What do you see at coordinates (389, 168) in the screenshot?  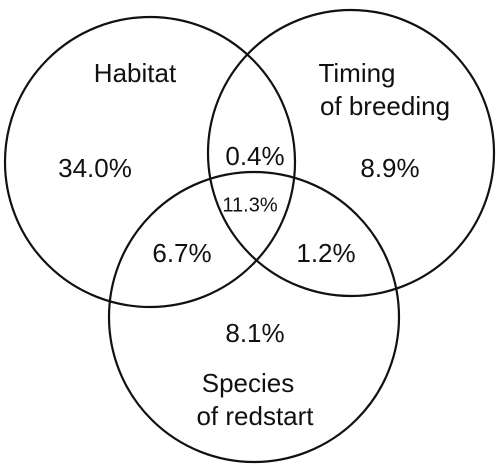 I see `region-label: 8.9%` at bounding box center [389, 168].